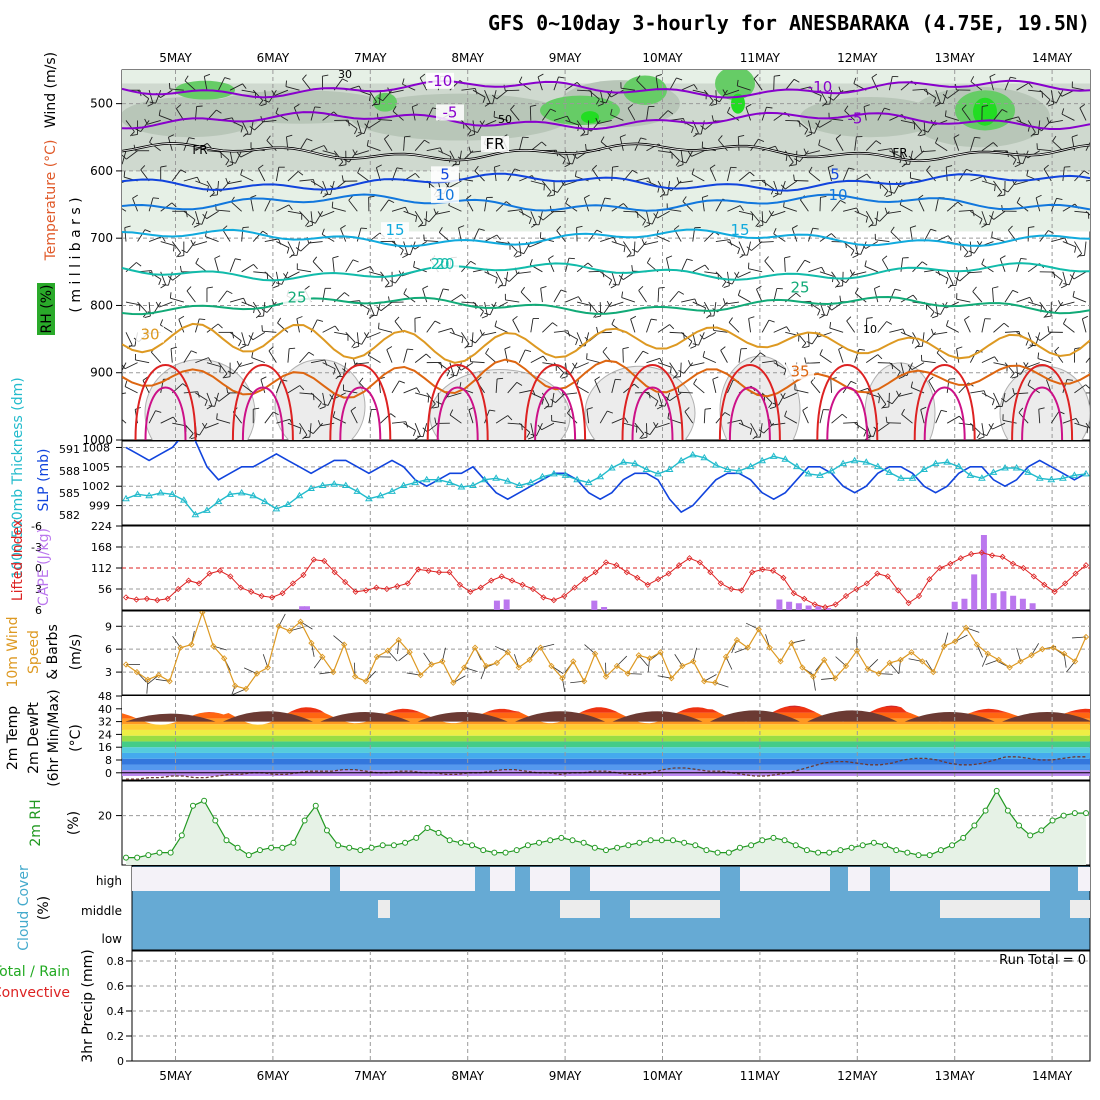  What do you see at coordinates (440, 81) in the screenshot?
I see `isotherm-label: -10` at bounding box center [440, 81].